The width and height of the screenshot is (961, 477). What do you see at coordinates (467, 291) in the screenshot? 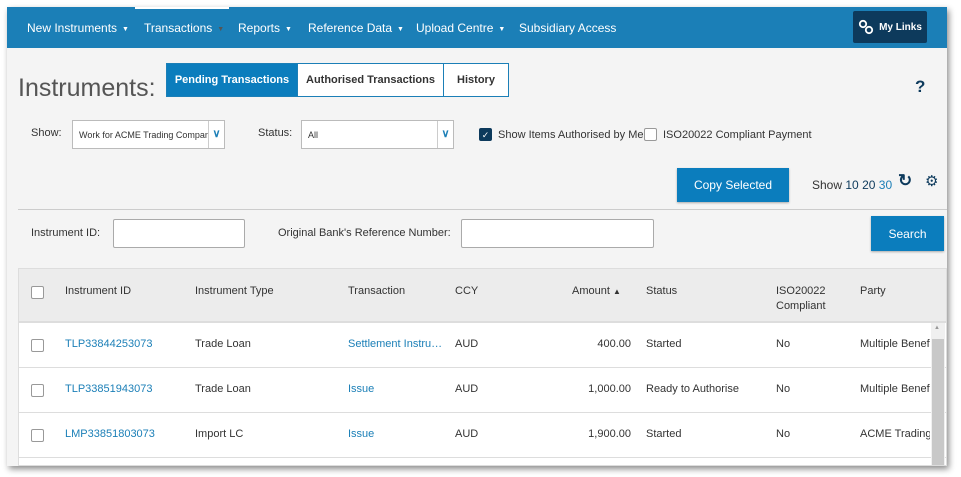
I see `col-ccy: CCY` at bounding box center [467, 291].